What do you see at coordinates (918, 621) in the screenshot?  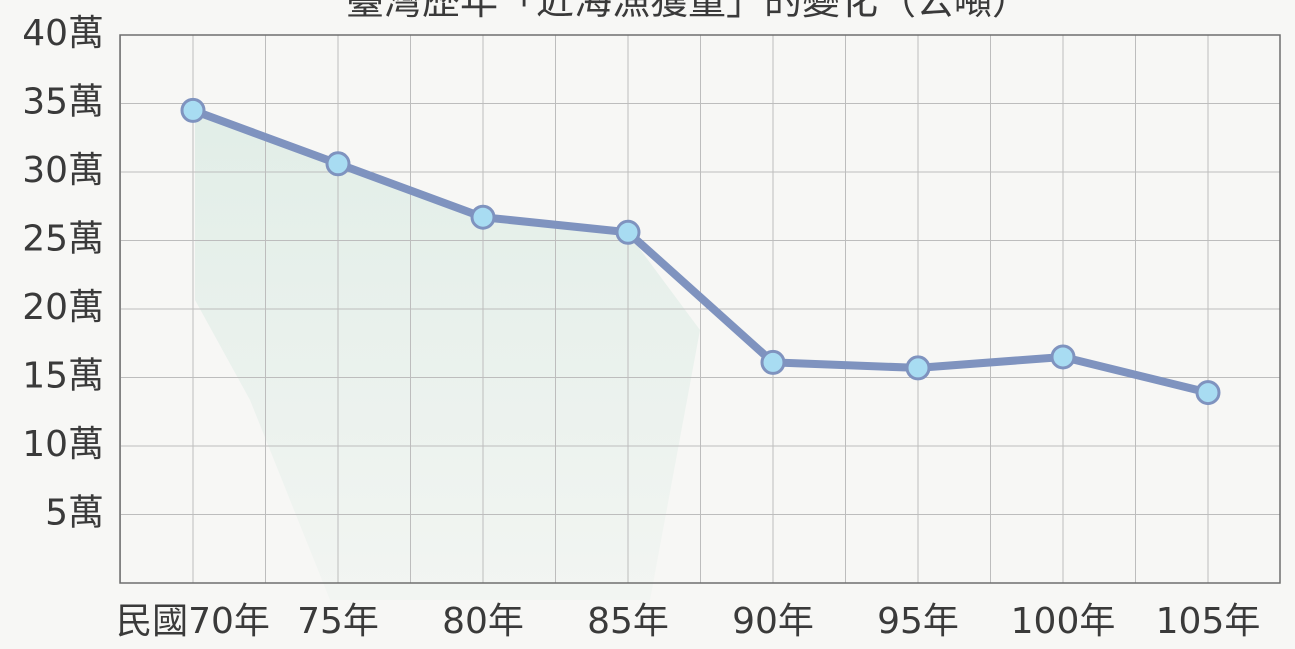 I see `x-tick-label: 95年` at bounding box center [918, 621].